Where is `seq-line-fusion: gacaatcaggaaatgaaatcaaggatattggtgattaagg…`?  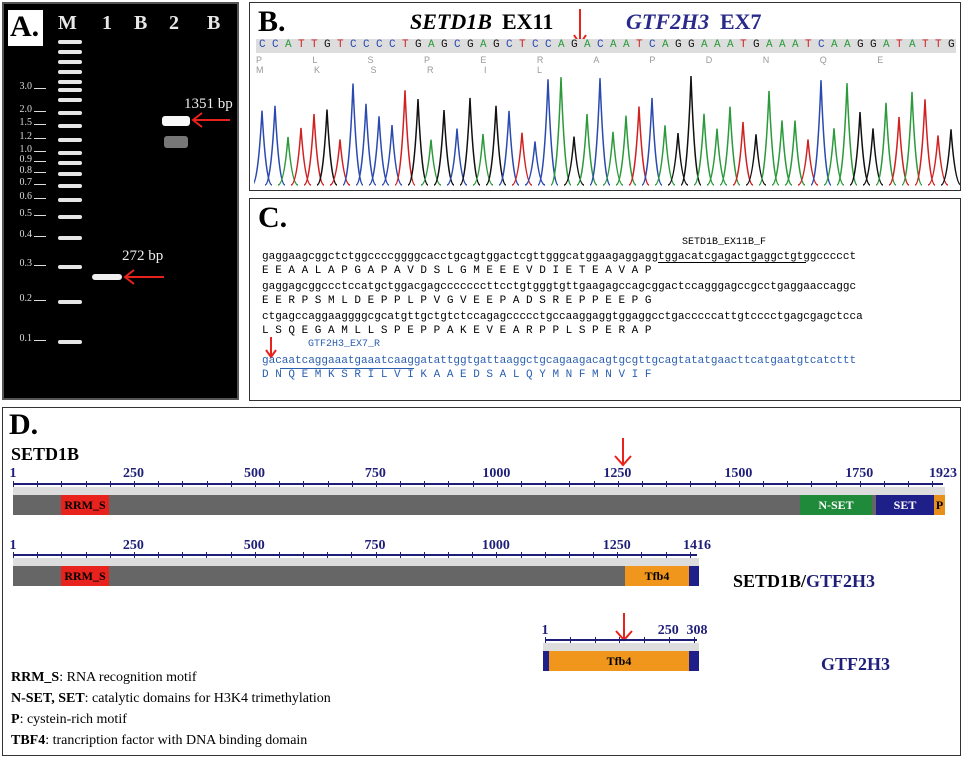
seq-line-fusion: gacaatcaggaaatgaaatcaaggatattggtgattaagg… is located at coordinates (559, 361).